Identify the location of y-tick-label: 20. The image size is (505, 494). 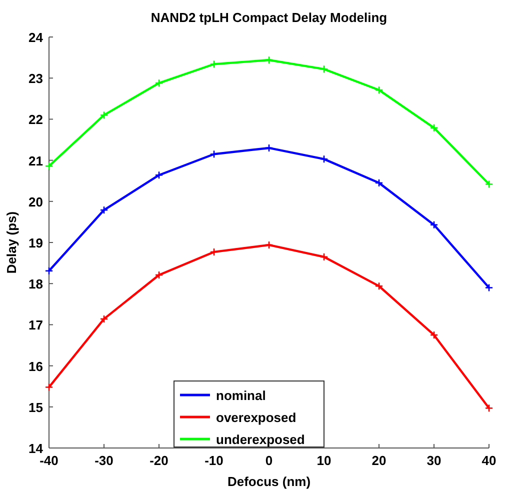
(35, 202).